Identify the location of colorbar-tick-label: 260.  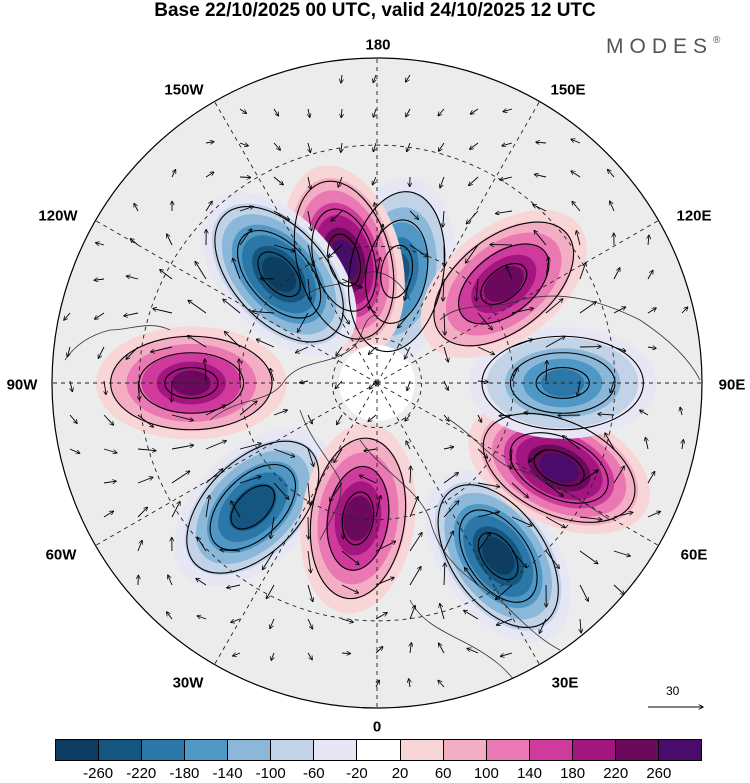
(659, 773).